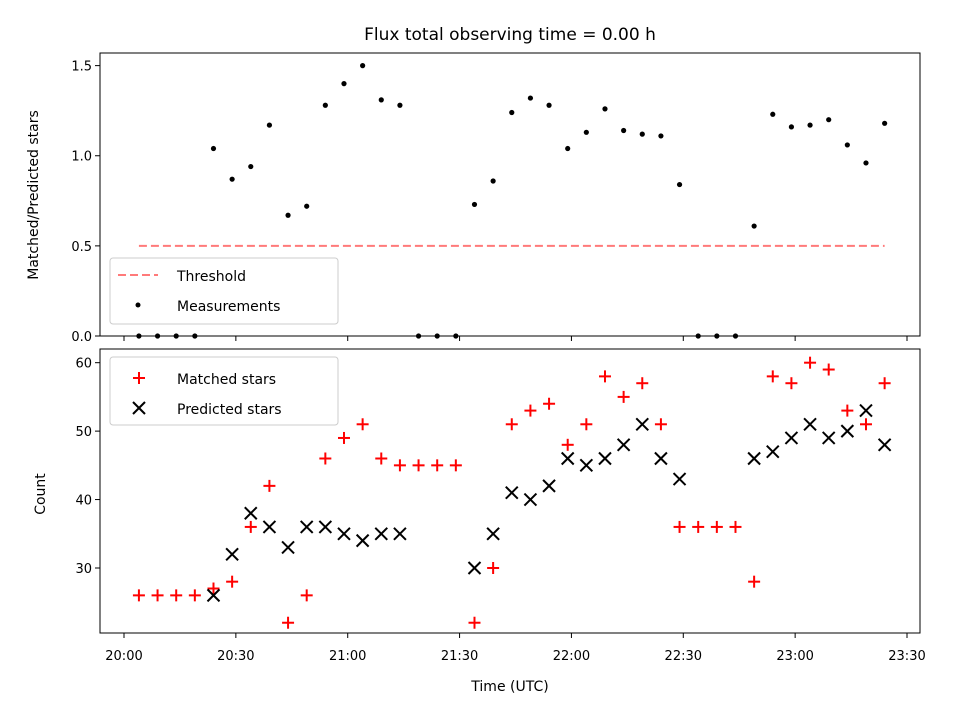 This screenshot has width=960, height=720. What do you see at coordinates (235, 656) in the screenshot?
I see `x-tick-label: 20:30` at bounding box center [235, 656].